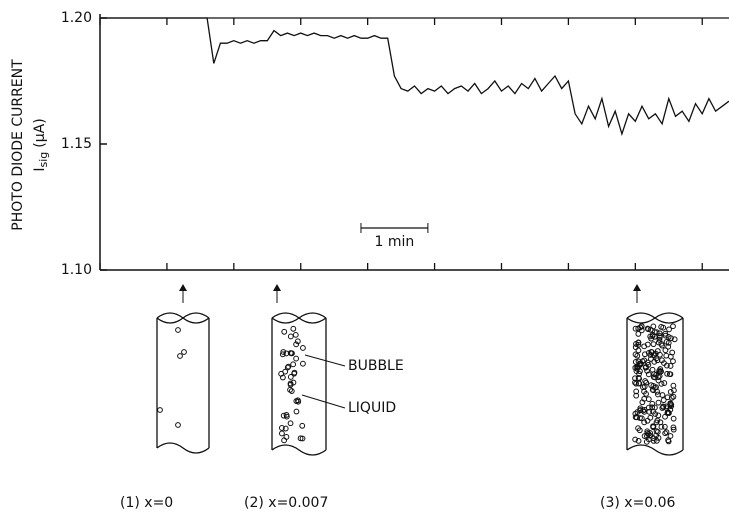 Image resolution: width=729 pixels, height=516 pixels. What do you see at coordinates (146, 503) in the screenshot?
I see `panel-label: (1) x=0` at bounding box center [146, 503].